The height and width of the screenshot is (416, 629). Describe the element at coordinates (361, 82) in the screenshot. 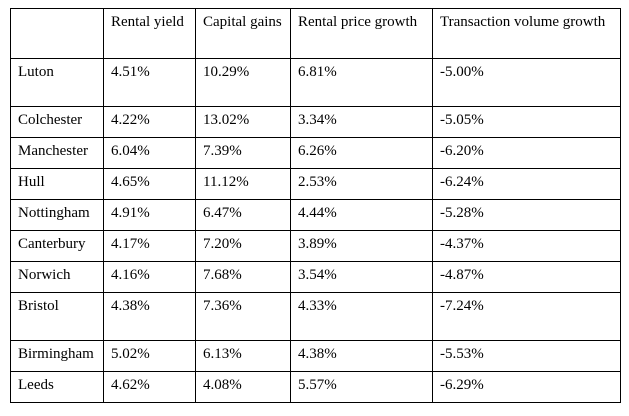

I see `value-cell: 6.81%` at that location.